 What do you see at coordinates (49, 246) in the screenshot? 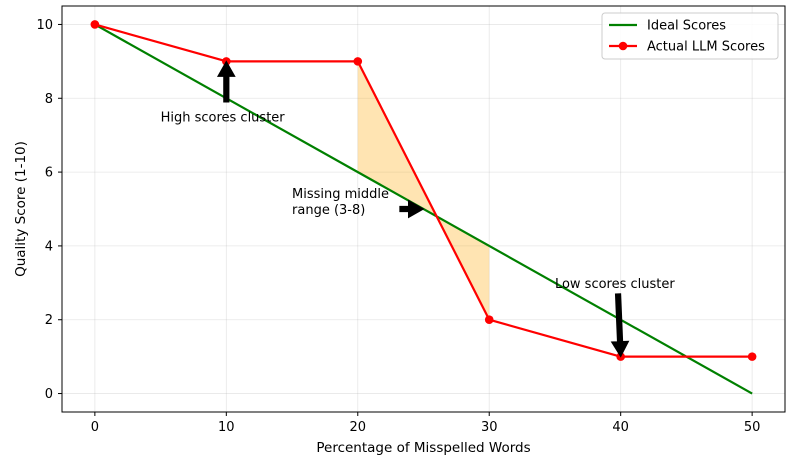
I see `y-tick-label-2: 4` at bounding box center [49, 246].